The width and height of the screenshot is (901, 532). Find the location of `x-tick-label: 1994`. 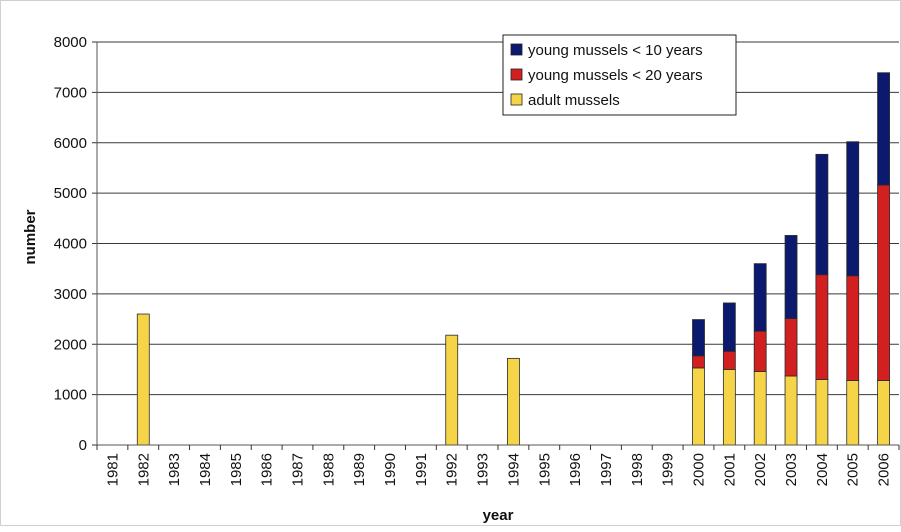

x-tick-label: 1994 is located at coordinates (513, 469).